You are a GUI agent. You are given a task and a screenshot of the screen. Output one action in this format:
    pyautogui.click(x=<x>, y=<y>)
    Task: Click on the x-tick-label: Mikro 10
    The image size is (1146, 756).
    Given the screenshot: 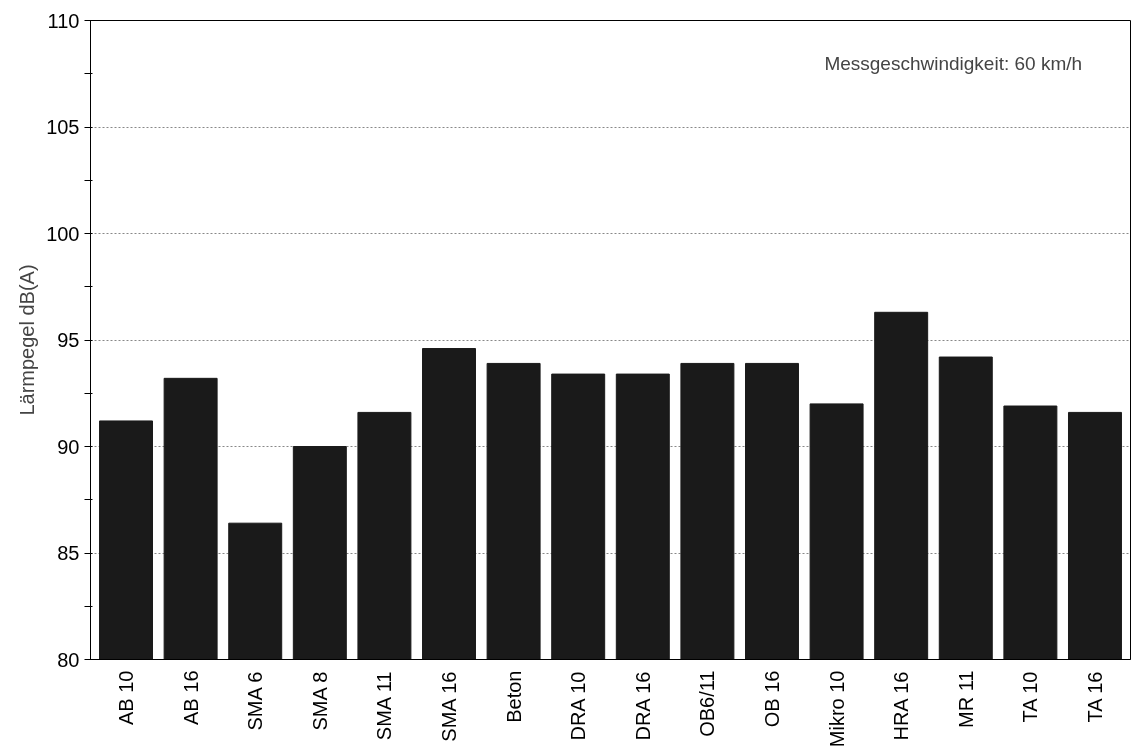 What is the action you would take?
    pyautogui.click(x=836, y=709)
    